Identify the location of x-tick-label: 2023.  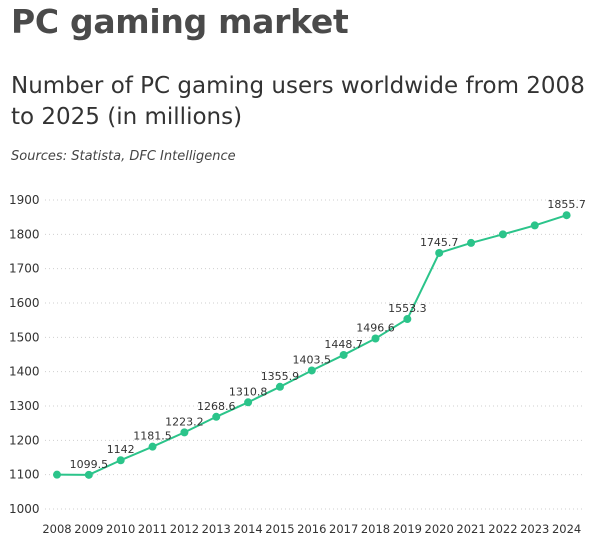
(534, 529).